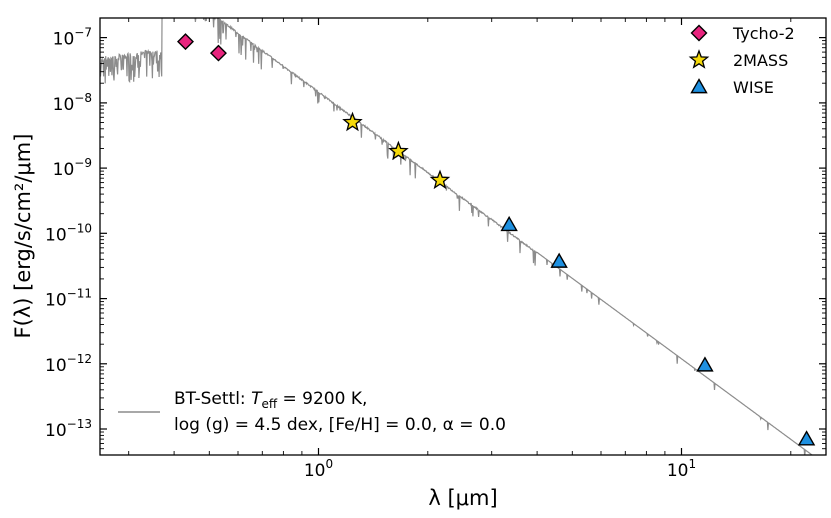 This screenshot has height=518, width=831. What do you see at coordinates (753, 87) in the screenshot?
I see `legend-label-wise: WISE` at bounding box center [753, 87].